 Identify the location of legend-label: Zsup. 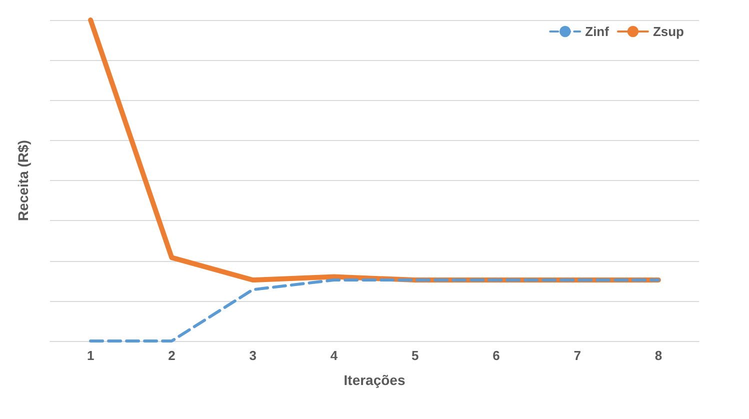
(668, 31).